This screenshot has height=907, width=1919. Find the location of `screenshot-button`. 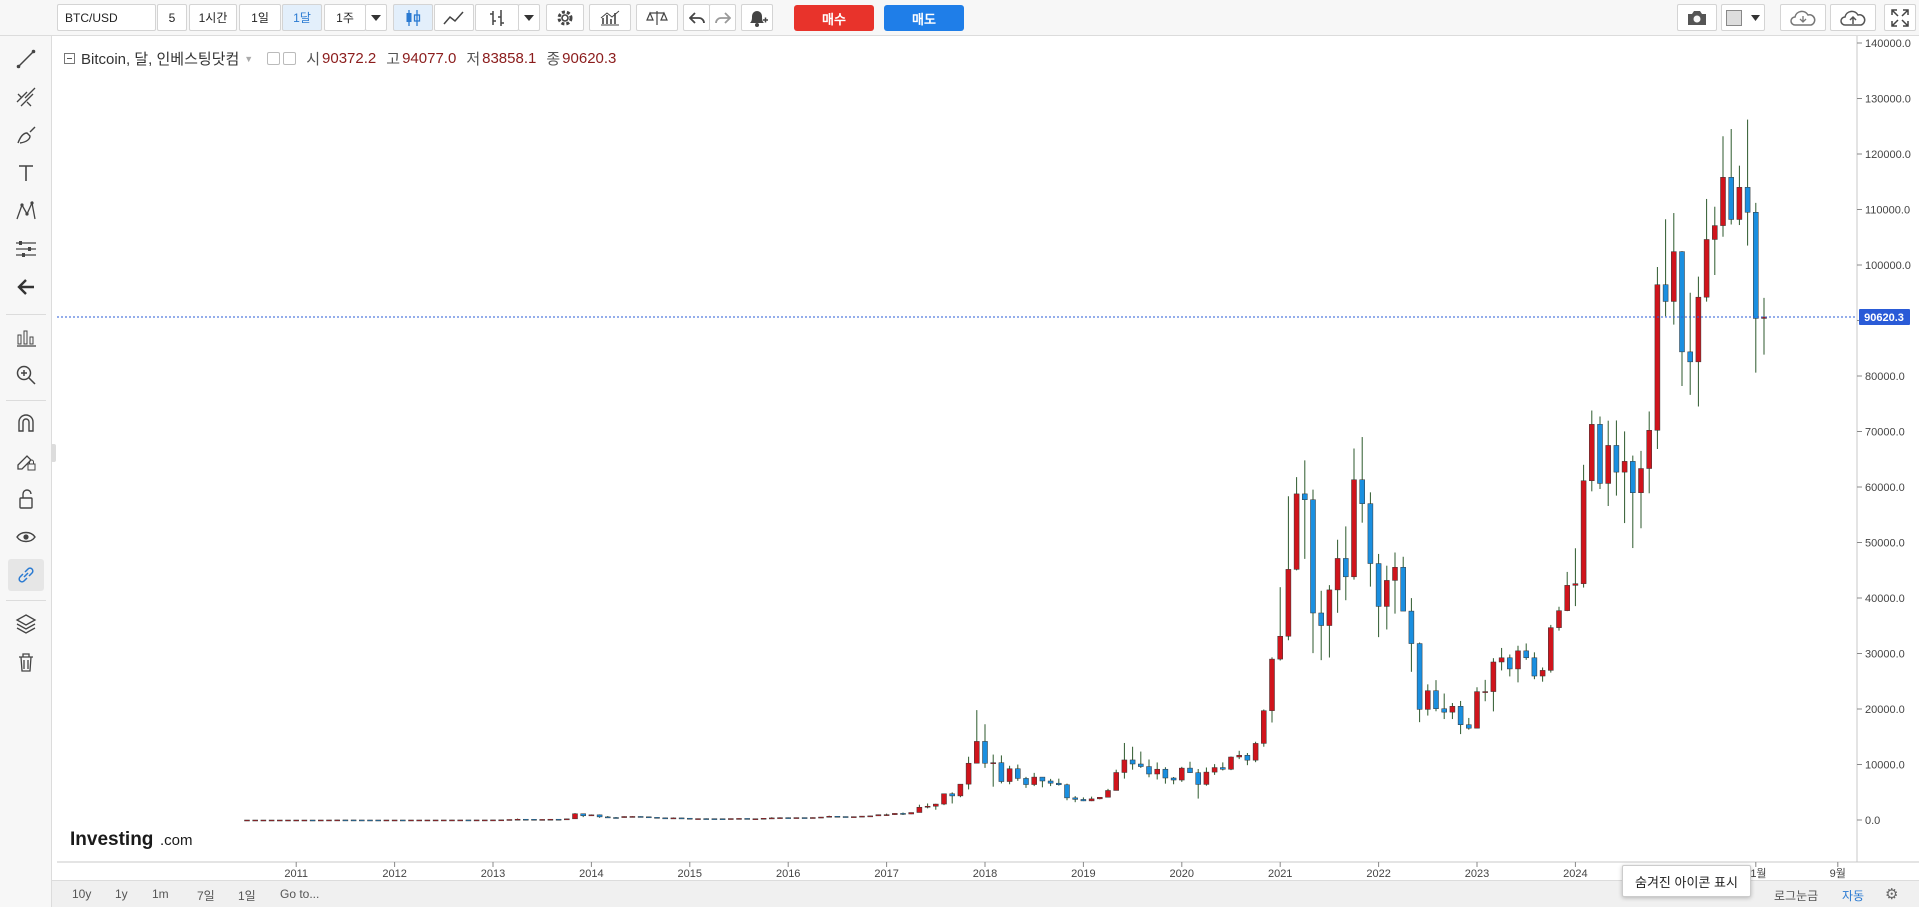

screenshot-button is located at coordinates (1697, 17).